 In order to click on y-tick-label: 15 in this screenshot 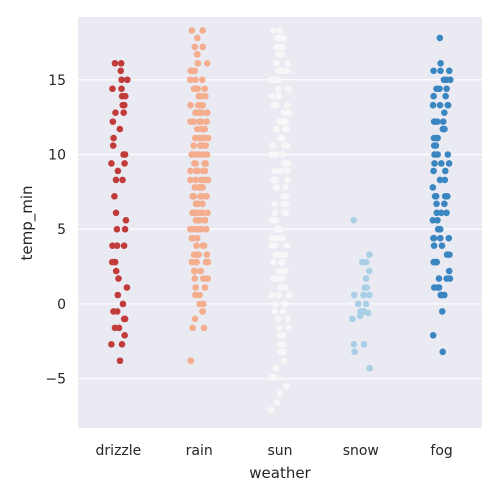, I will do `click(57, 81)`.